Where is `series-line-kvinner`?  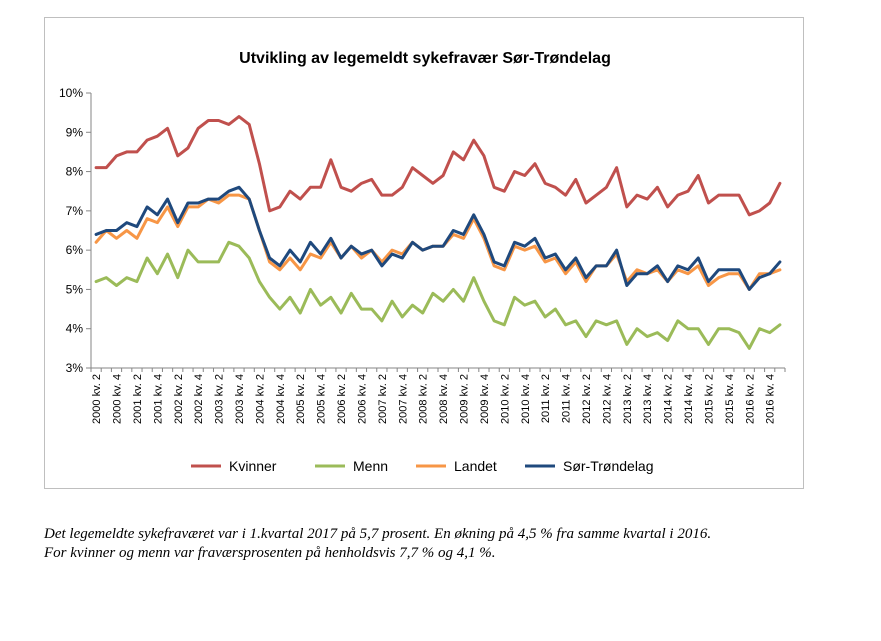
series-line-kvinner is located at coordinates (438, 166).